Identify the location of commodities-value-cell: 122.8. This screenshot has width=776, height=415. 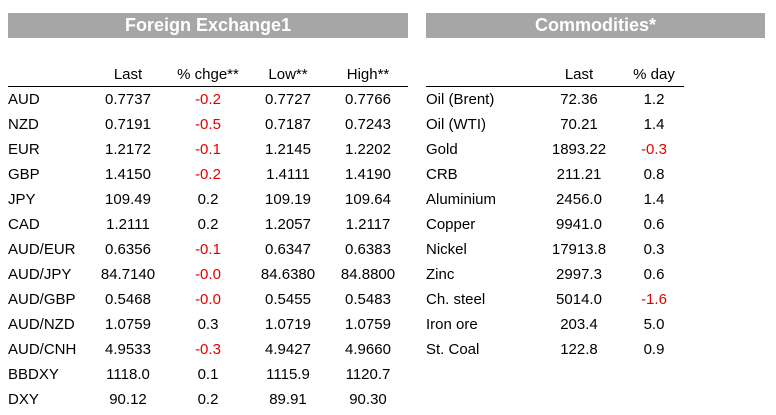
(579, 349).